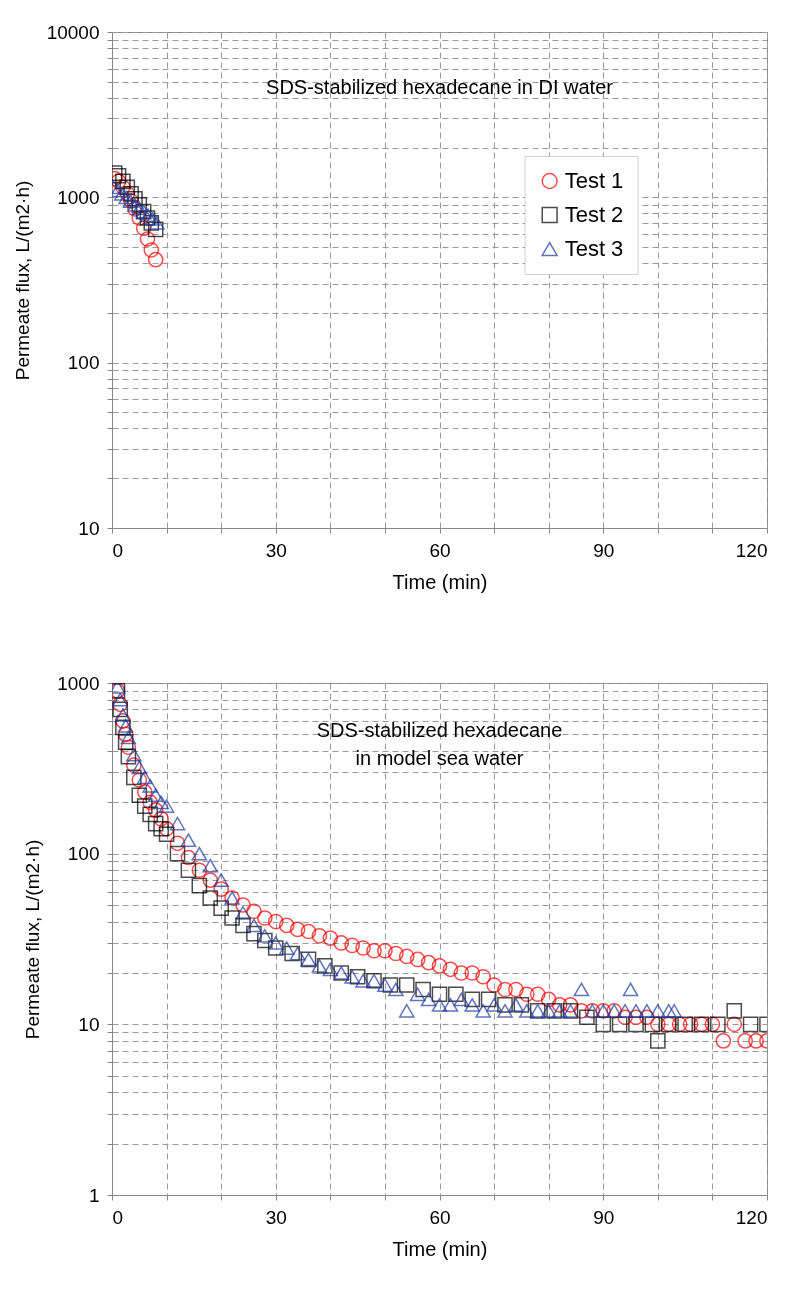  I want to click on legend-label: Test 3, so click(594, 248).